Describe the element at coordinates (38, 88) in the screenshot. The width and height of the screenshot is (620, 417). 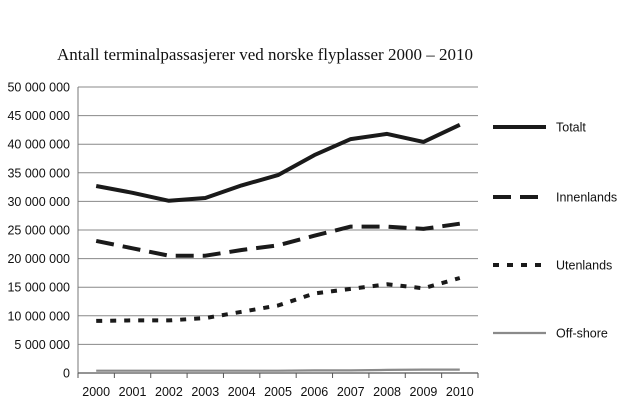
I see `y-tick-label: 50 000 000` at that location.